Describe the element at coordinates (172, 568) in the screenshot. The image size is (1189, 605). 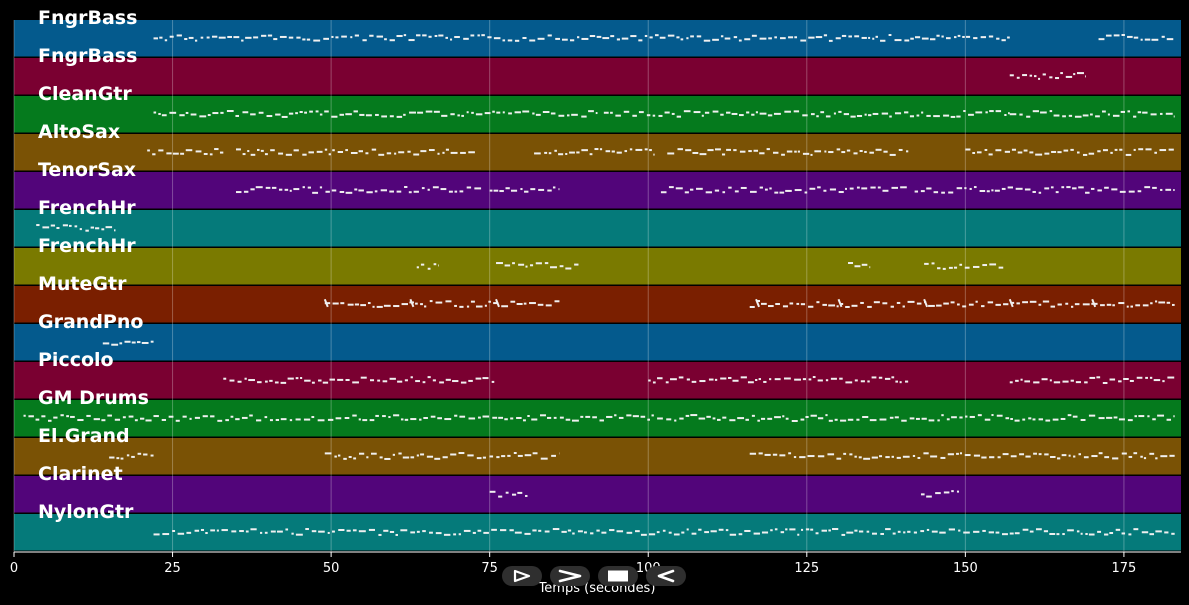
I see `x-tick-label: 25` at that location.